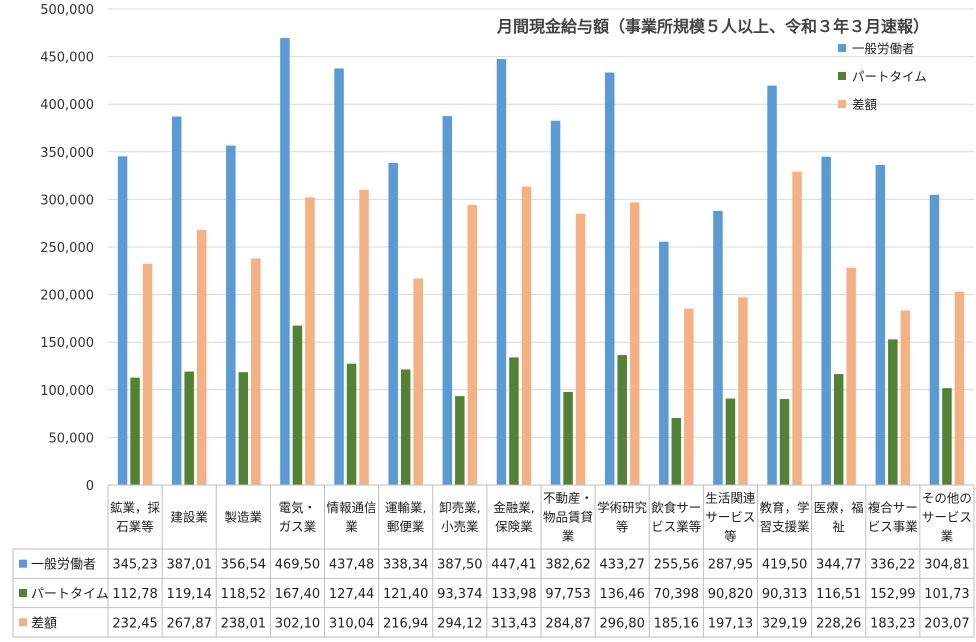 Image resolution: width=976 pixels, height=642 pixels. I want to click on category-label: 金融業,, so click(513, 507).